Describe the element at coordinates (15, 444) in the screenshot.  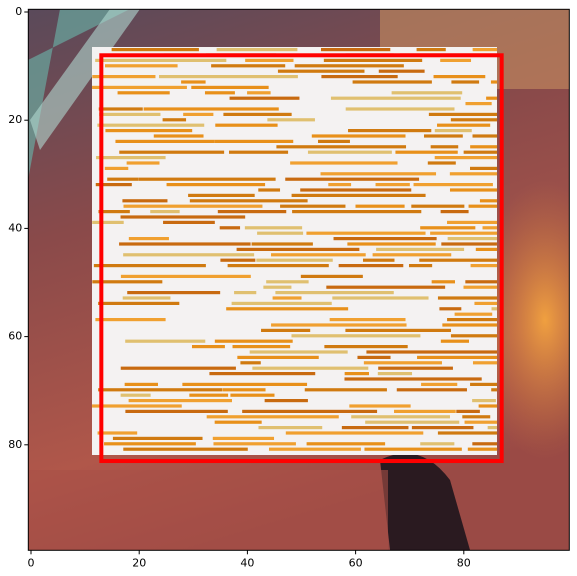
I see `y-tick-label: 80` at that location.